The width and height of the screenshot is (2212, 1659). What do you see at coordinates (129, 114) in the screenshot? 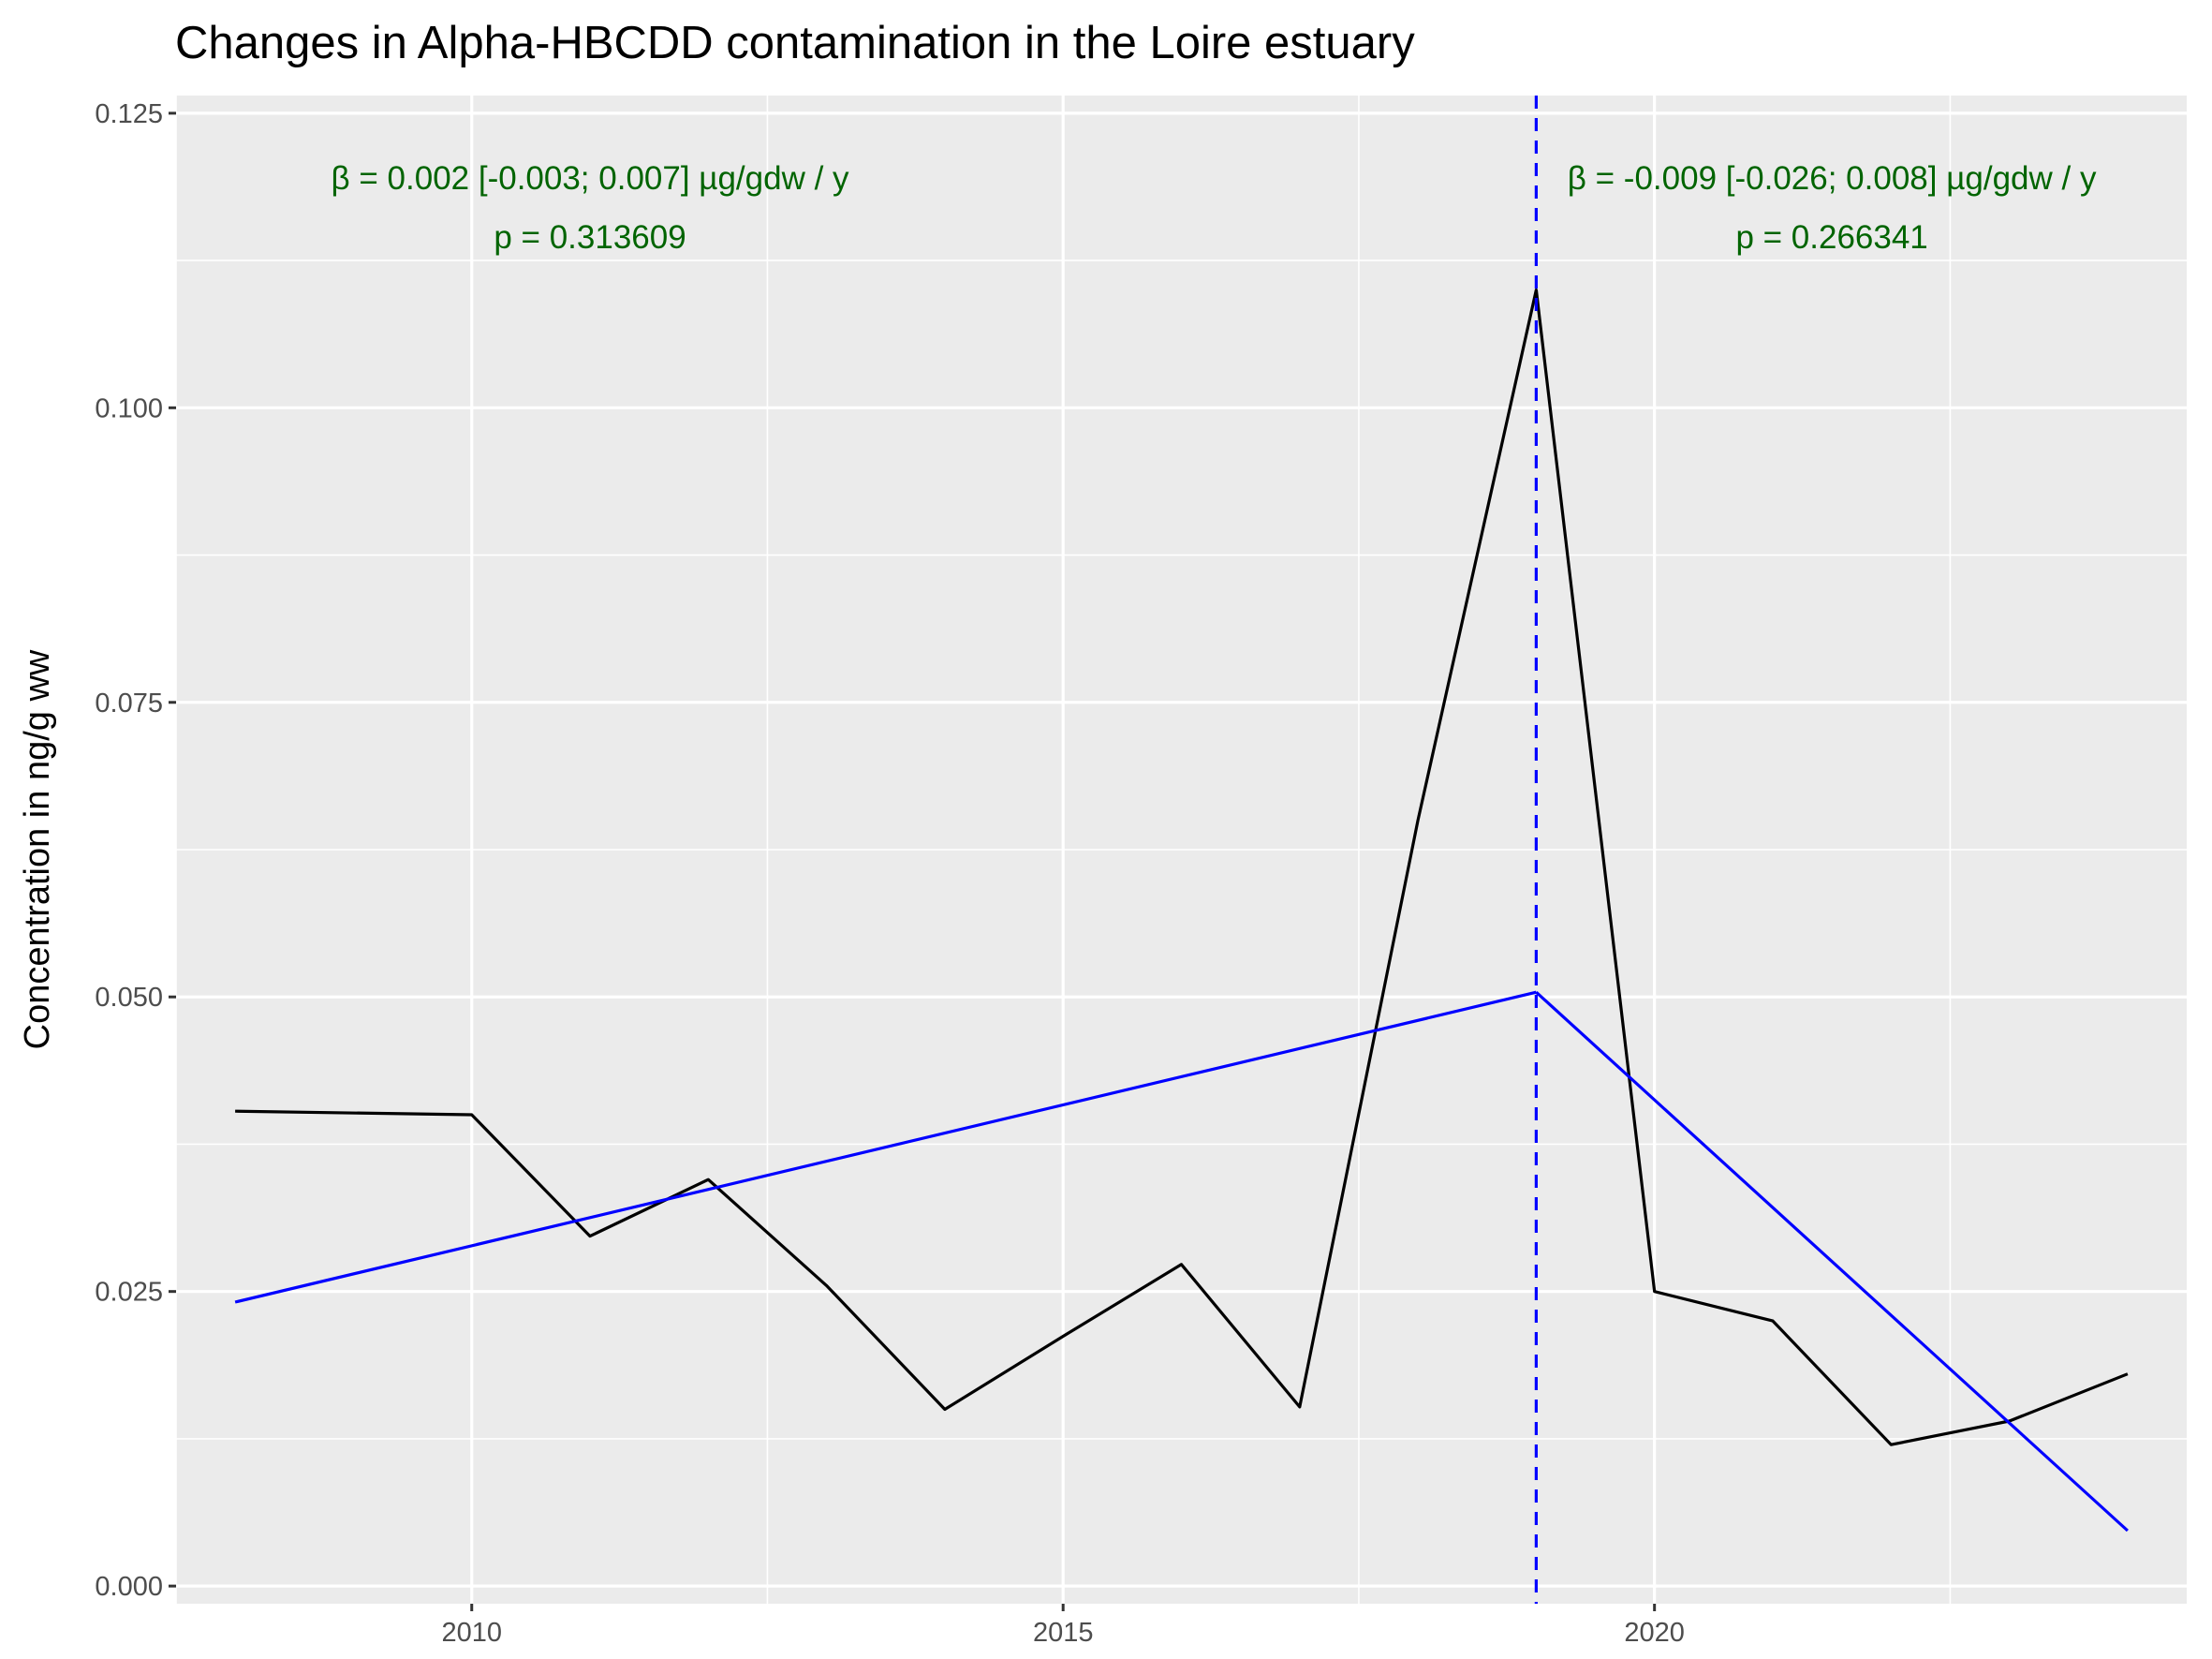
I see `y-tick-label: 0.125` at bounding box center [129, 114].